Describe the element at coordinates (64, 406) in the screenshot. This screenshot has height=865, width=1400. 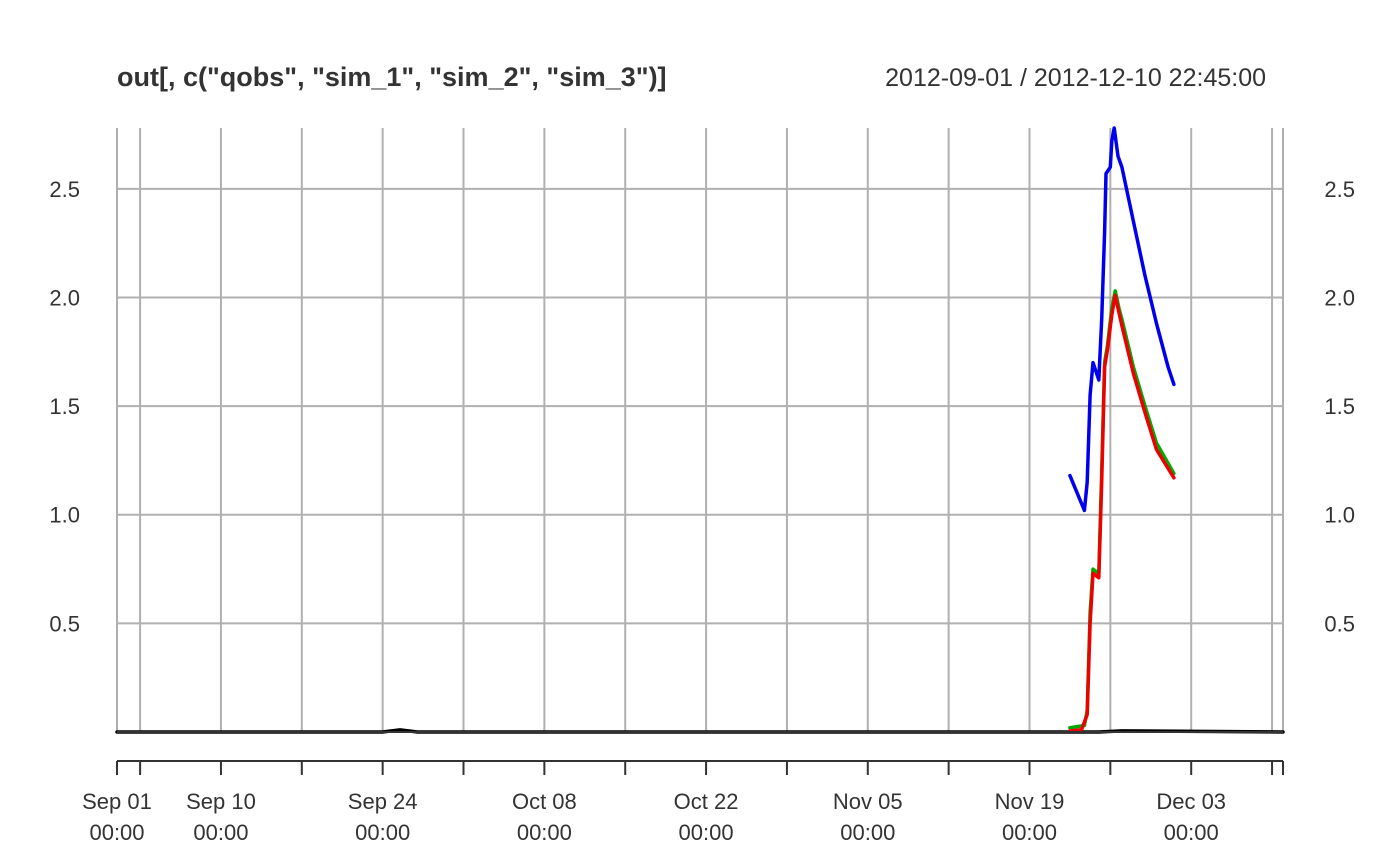
I see `y-tick-label-left: 1.5` at that location.